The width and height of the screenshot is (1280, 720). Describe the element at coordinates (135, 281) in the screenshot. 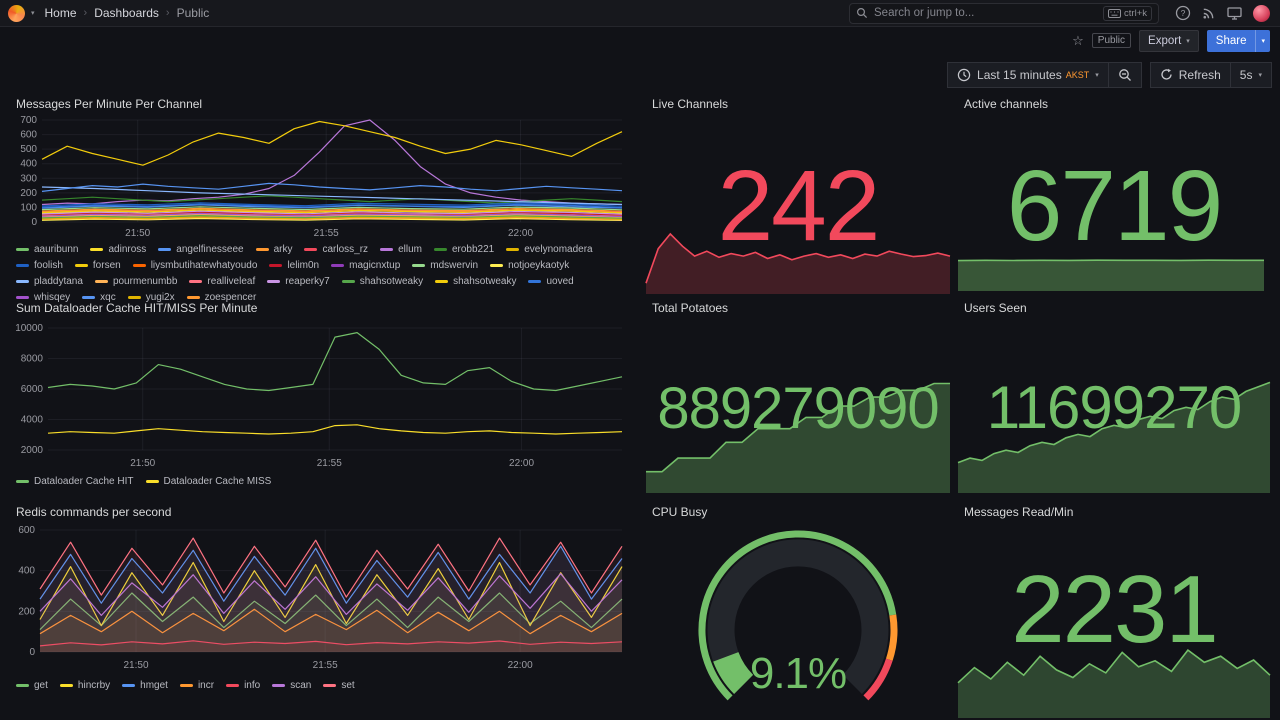

I see `legend-item-pourmenumbb: pourmenumbb` at that location.